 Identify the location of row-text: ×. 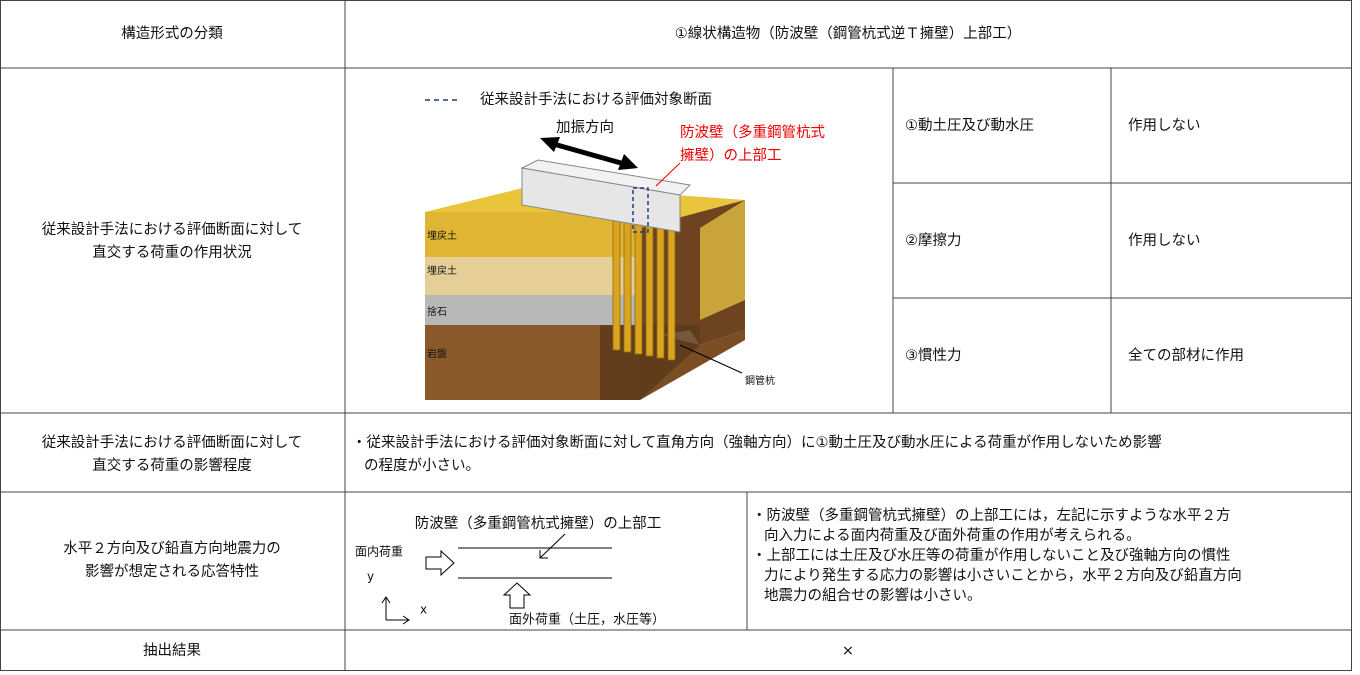
(848, 651).